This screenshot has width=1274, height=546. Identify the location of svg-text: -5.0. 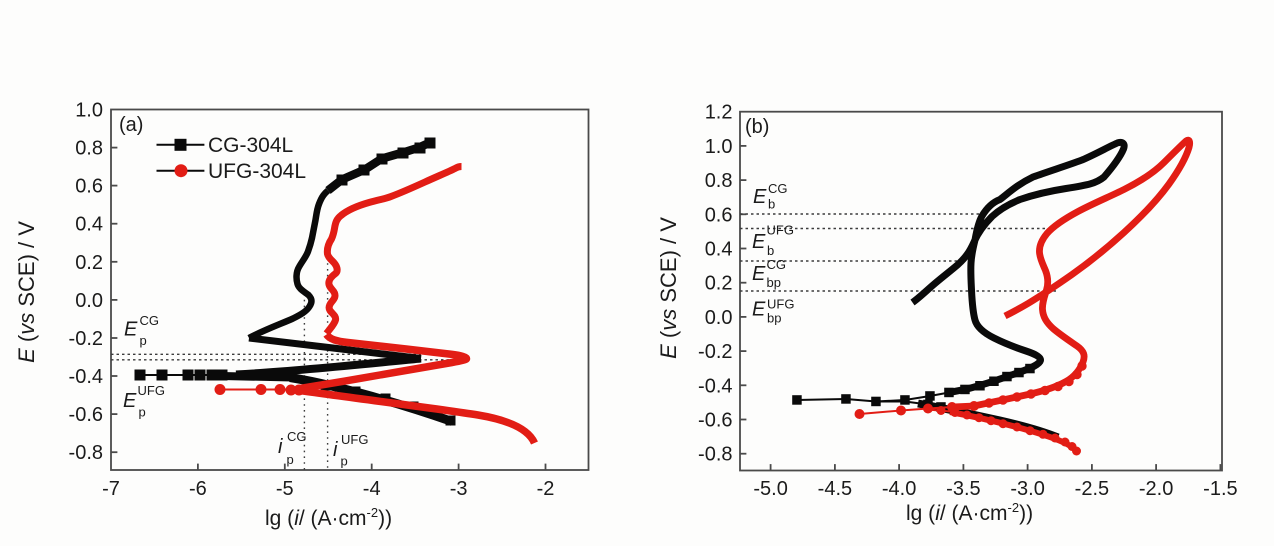
(770, 489).